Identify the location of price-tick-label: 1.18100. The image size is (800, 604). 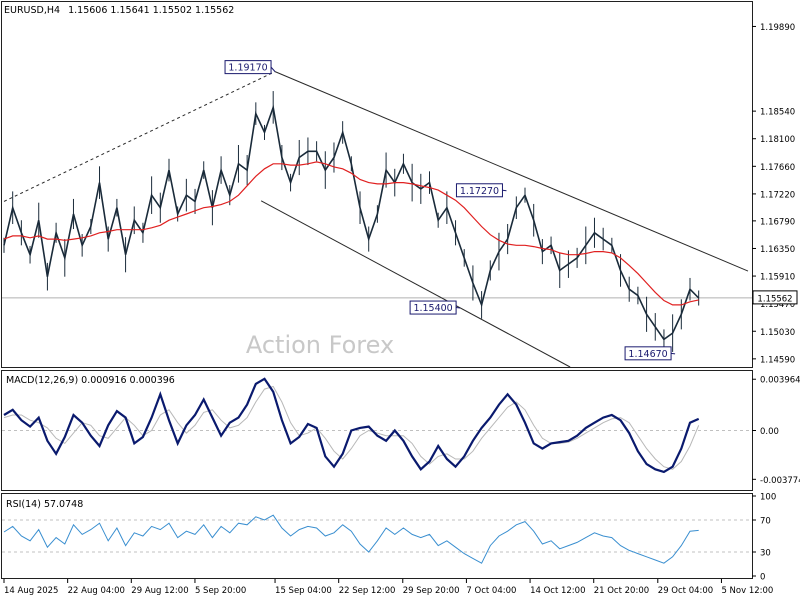
(777, 140).